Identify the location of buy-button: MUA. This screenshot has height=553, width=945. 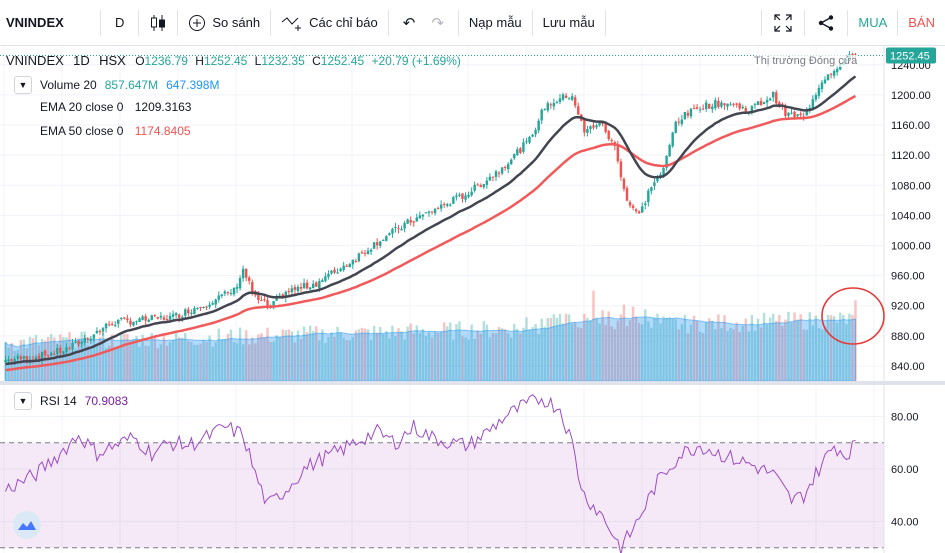
(873, 22).